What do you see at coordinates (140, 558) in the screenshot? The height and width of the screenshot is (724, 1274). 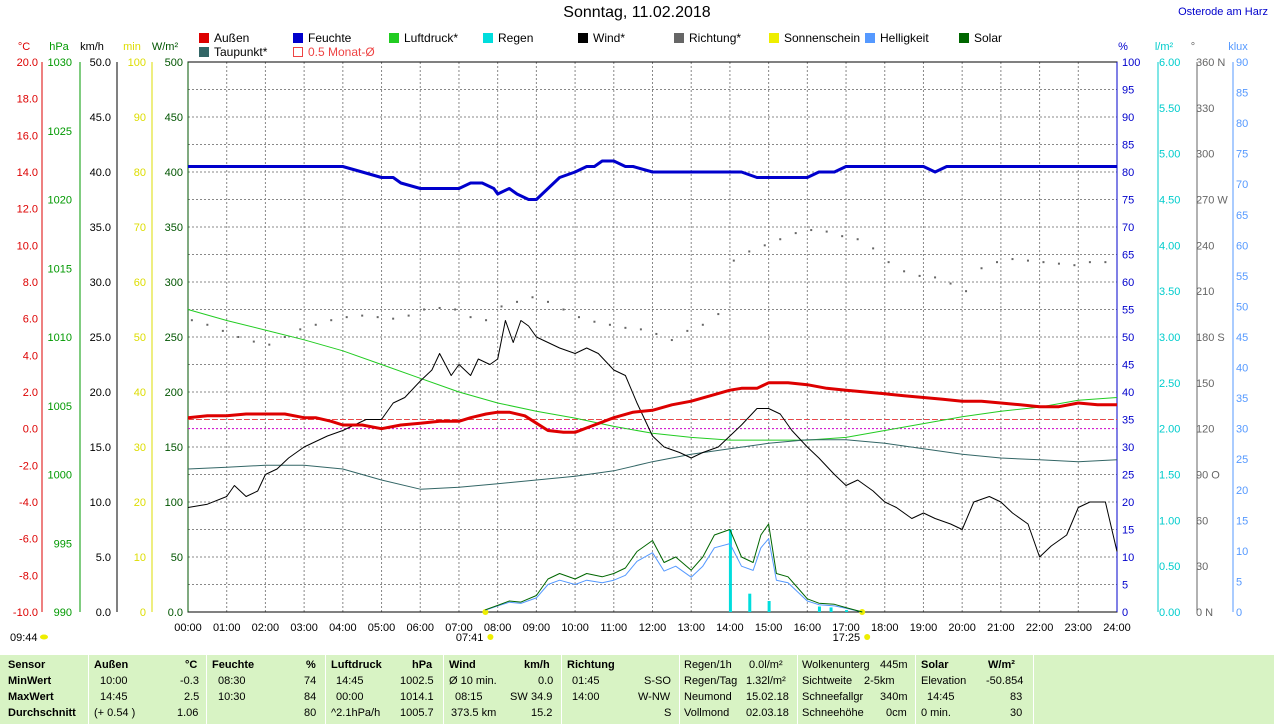 I see `axis-tick-label: 10` at bounding box center [140, 558].